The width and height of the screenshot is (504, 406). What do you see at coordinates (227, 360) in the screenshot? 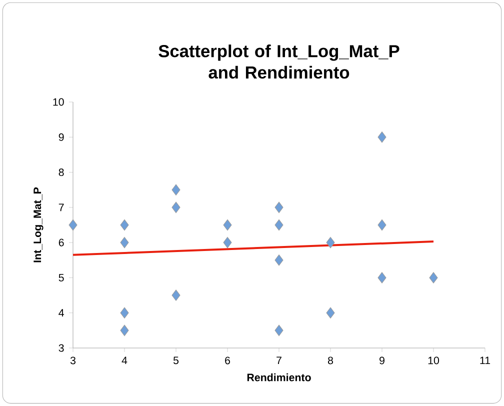
I see `x-tick-label: 6` at bounding box center [227, 360].